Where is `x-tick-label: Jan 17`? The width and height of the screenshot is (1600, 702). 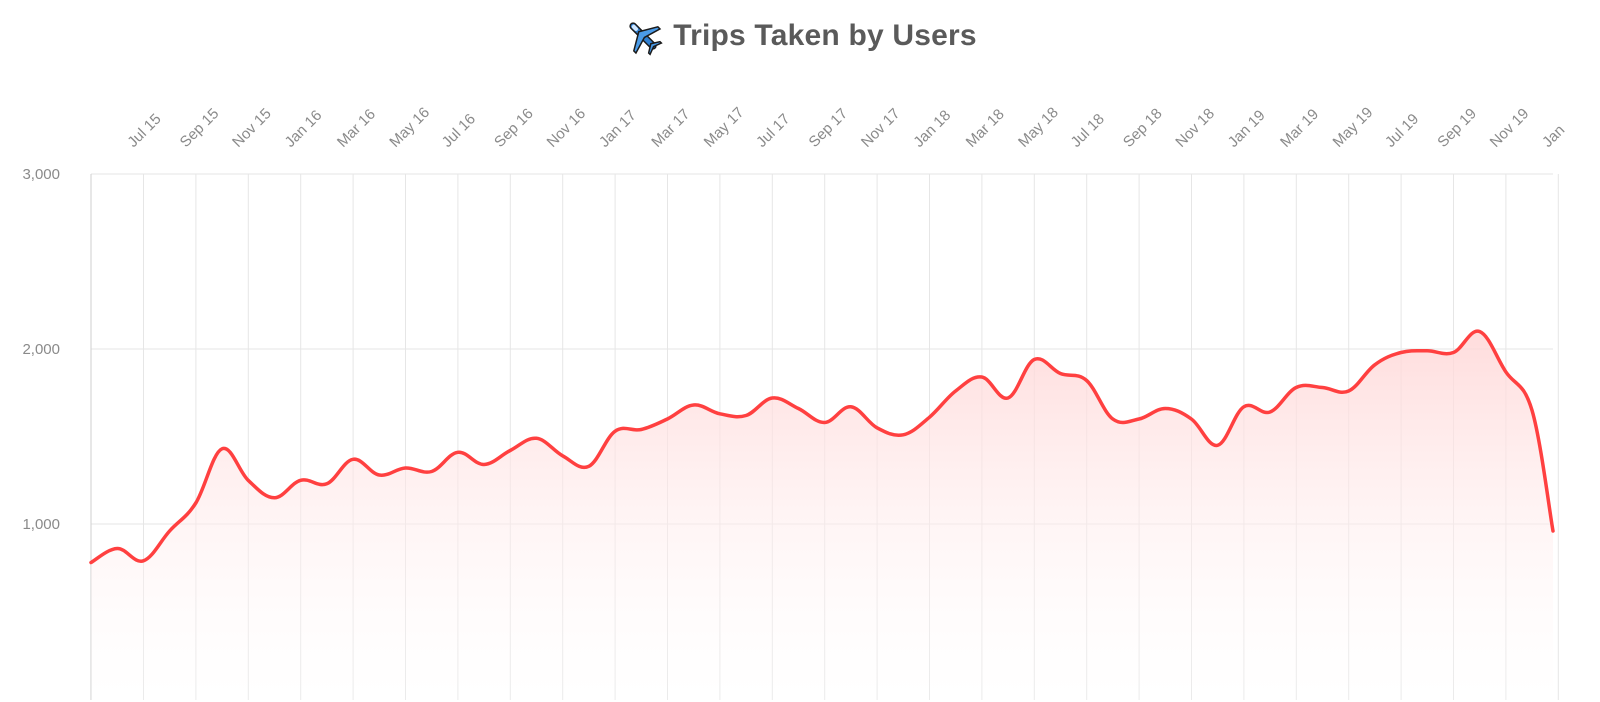
x-tick-label: Jan 17 is located at coordinates (618, 129).